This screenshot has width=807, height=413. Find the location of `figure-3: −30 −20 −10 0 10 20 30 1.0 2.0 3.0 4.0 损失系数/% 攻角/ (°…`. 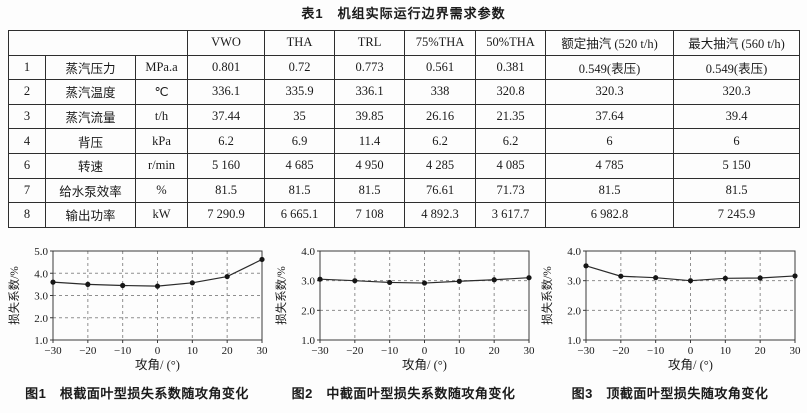

figure-3: −30 −20 −10 0 10 20 30 1.0 2.0 3.0 4.0 损失系数/% 攻角/ (°… is located at coordinates (670, 324).